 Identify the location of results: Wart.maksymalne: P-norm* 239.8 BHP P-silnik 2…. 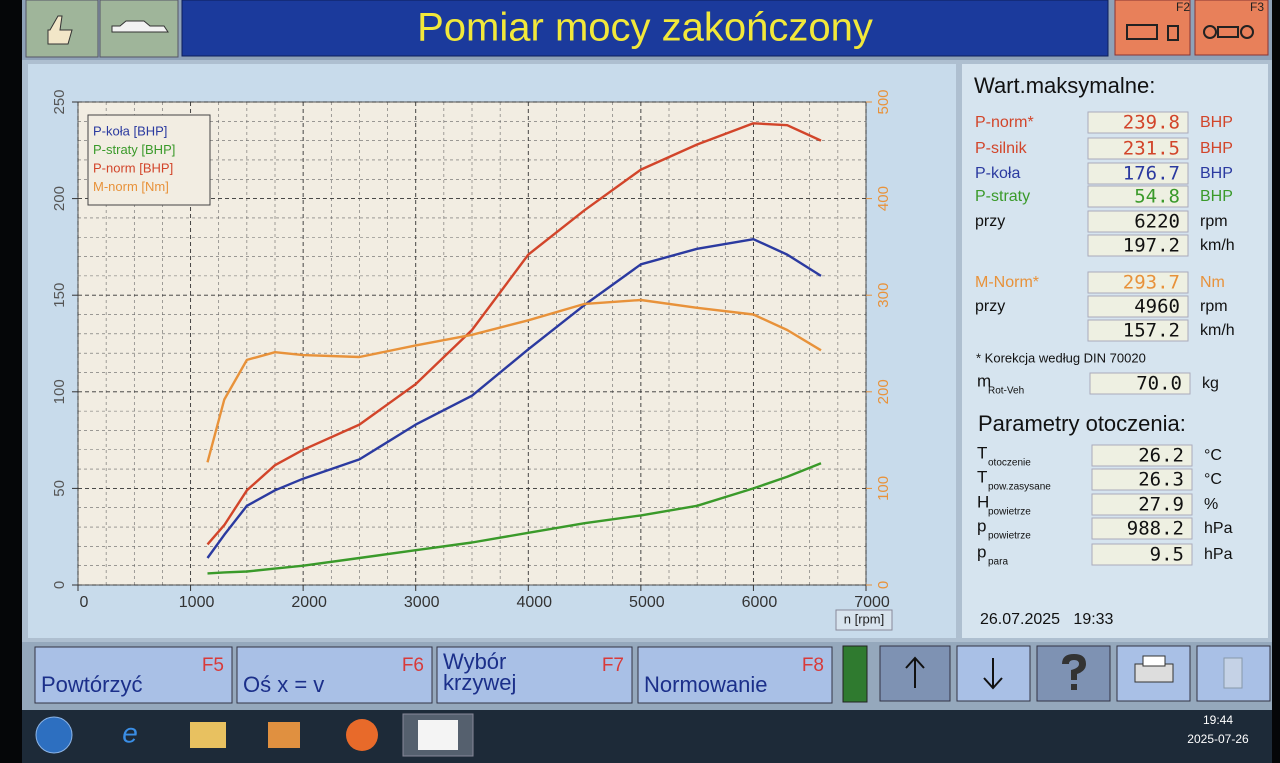
(1104, 350).